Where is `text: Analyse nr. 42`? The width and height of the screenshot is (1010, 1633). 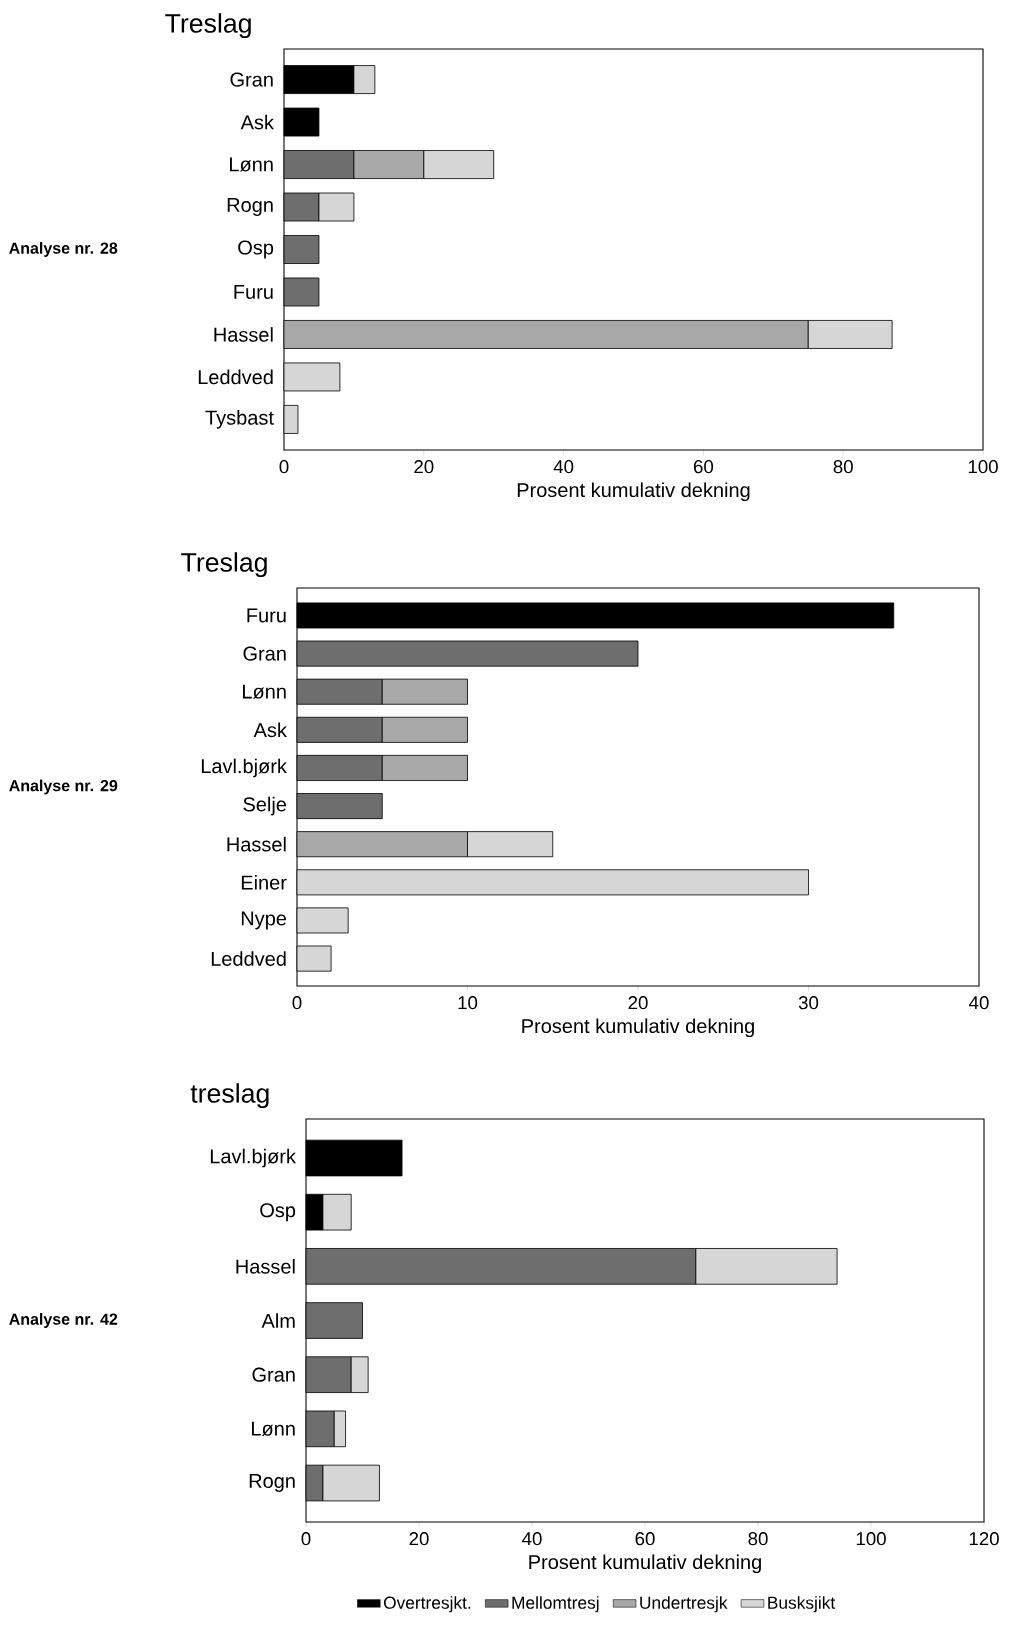
text: Analyse nr. 42 is located at coordinates (63, 1320).